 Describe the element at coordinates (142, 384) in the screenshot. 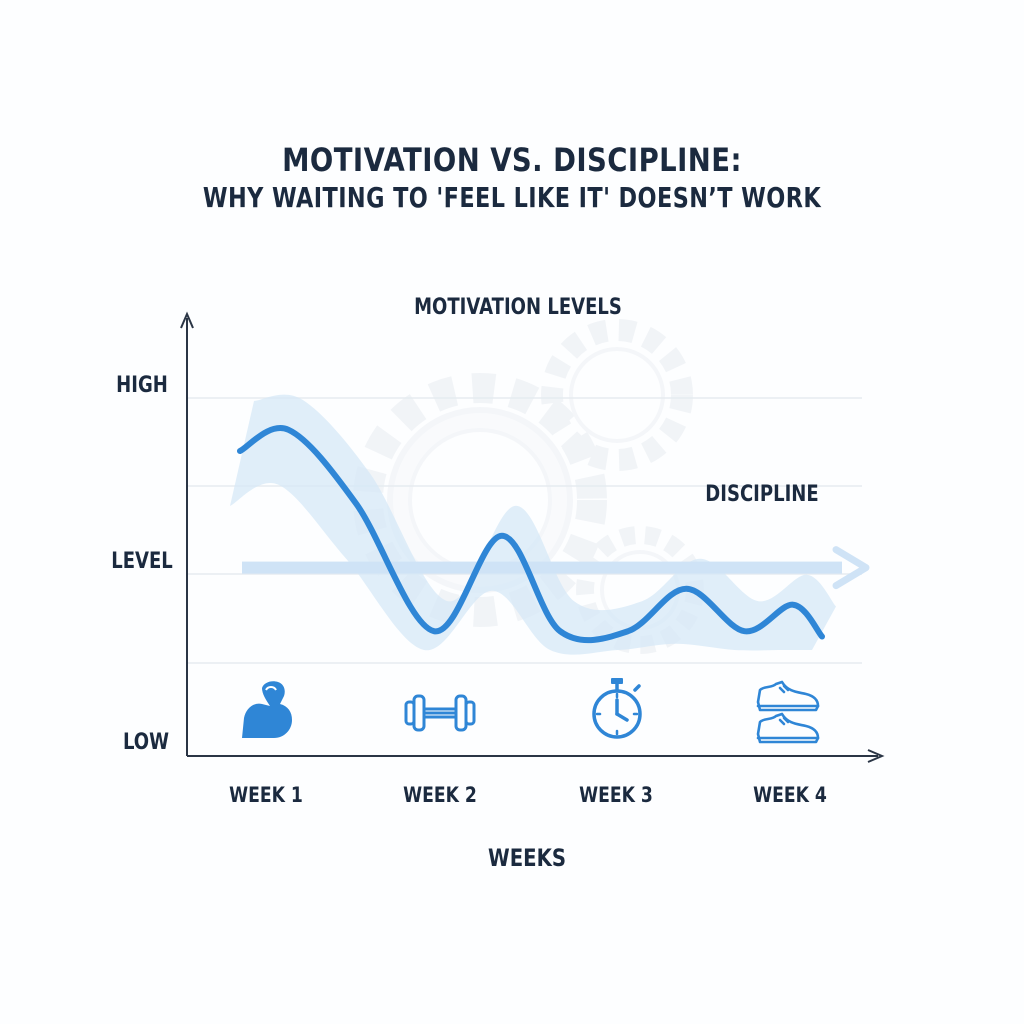

I see `y-tick-label-high: HIGH` at that location.